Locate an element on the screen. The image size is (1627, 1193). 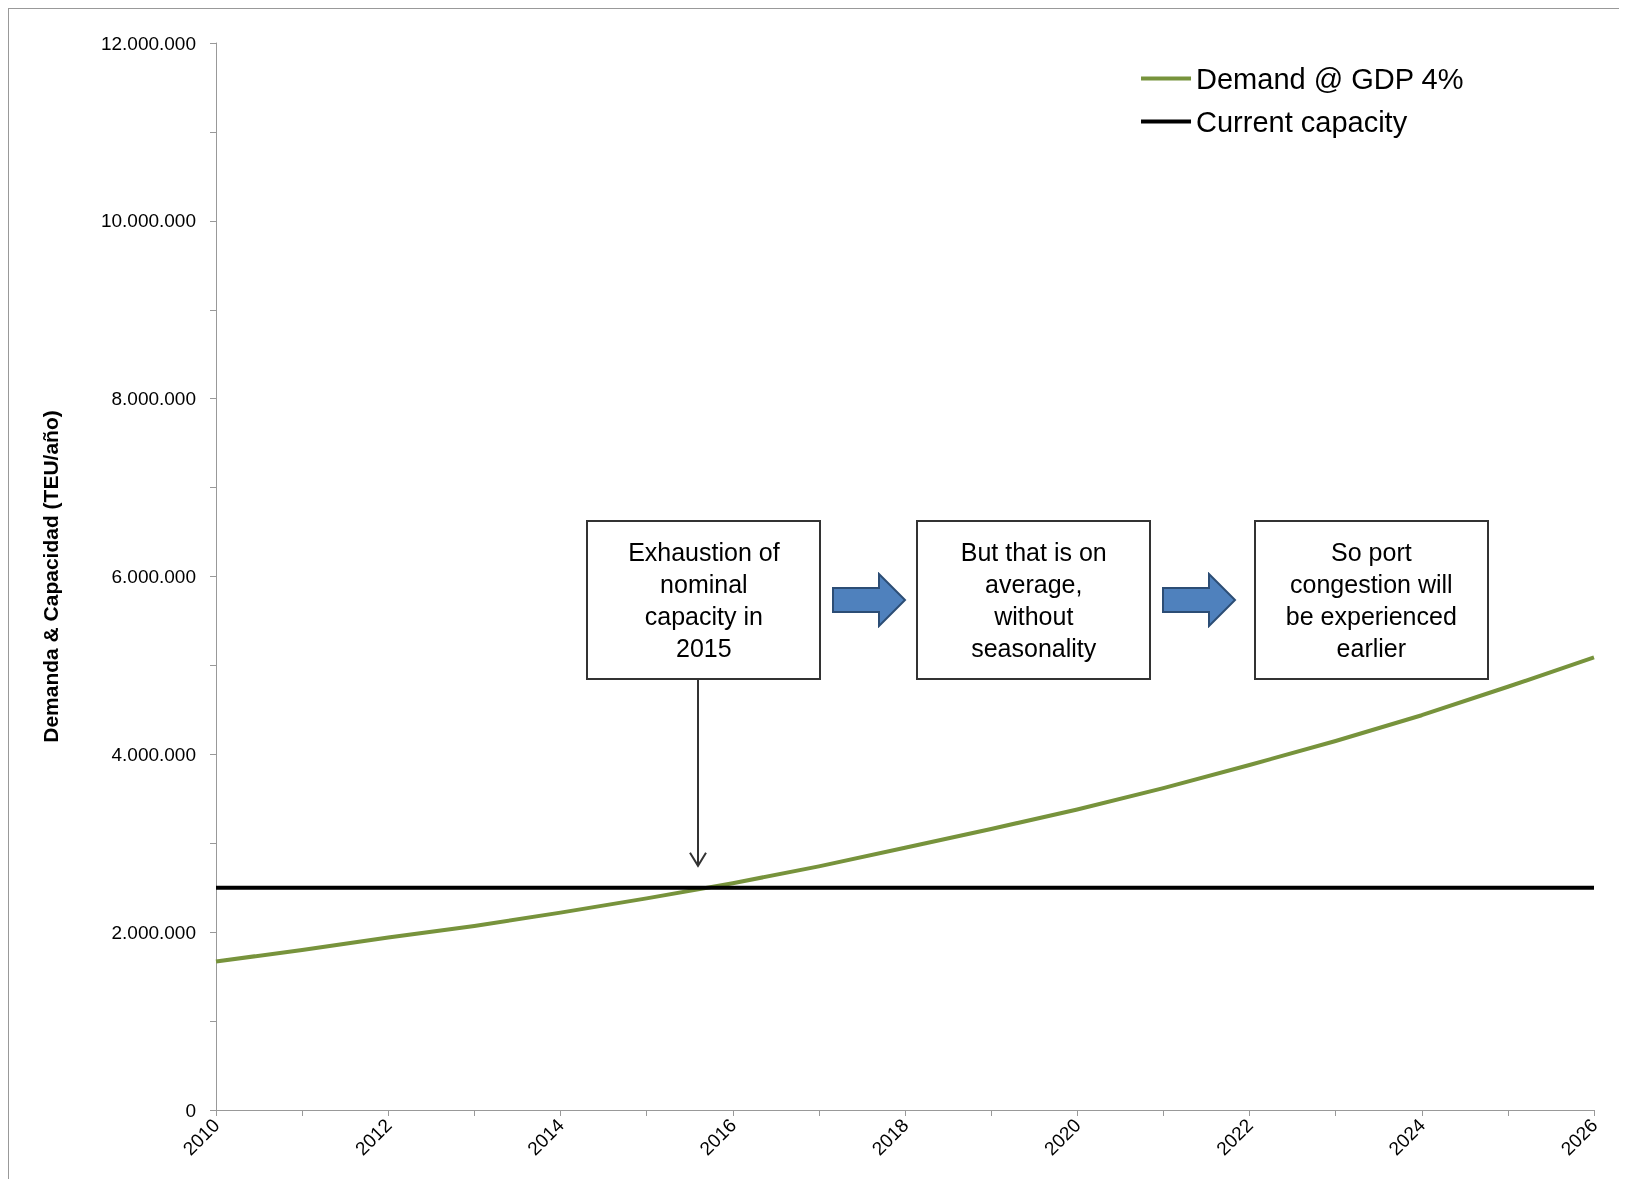
y-tick-label: 10.000.000 is located at coordinates (148, 221).